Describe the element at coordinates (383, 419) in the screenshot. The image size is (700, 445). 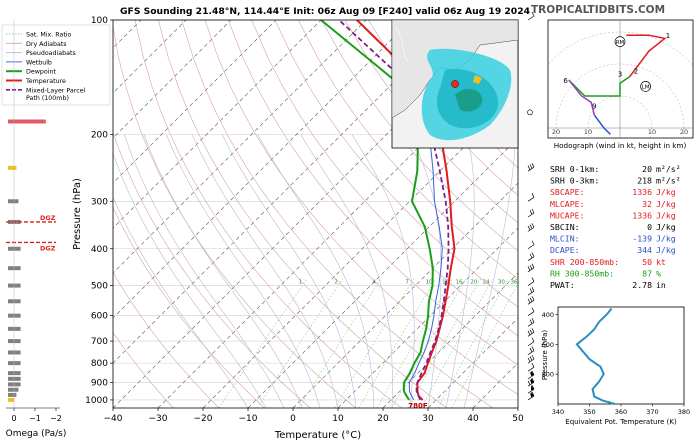
I see `temp-tick-label: 20` at that location.